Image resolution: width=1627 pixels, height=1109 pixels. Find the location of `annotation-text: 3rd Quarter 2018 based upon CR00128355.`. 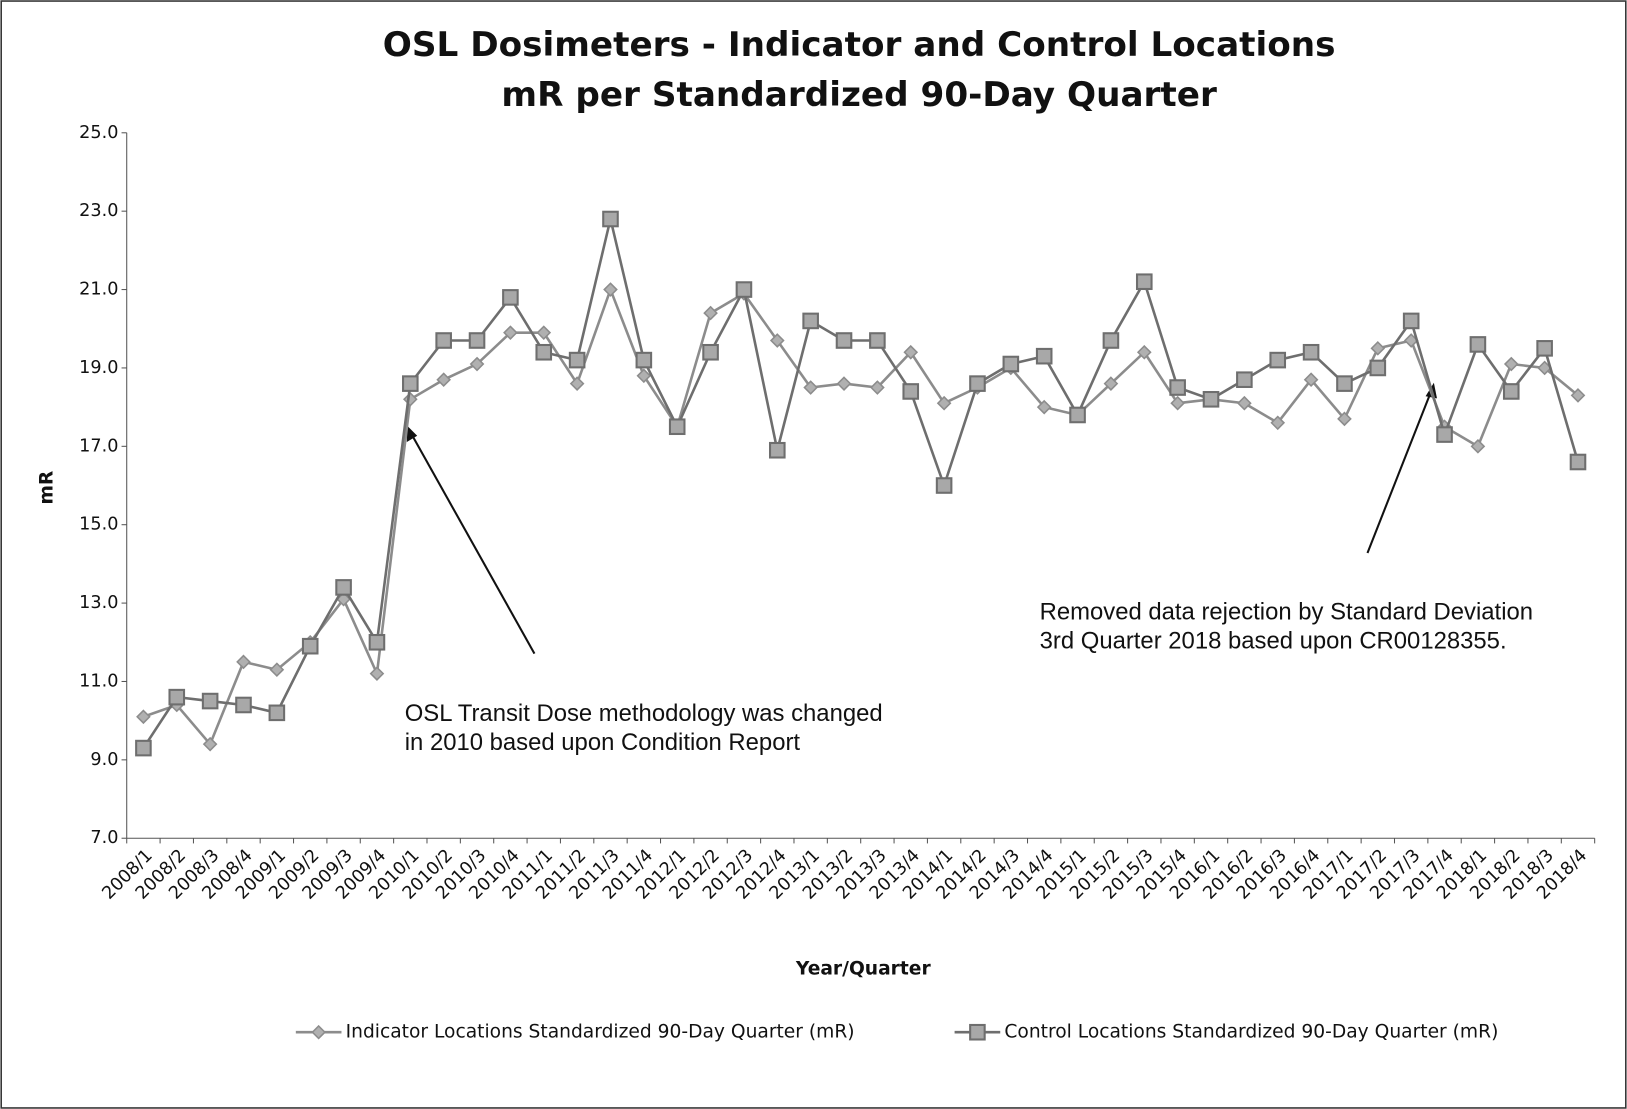

annotation-text: 3rd Quarter 2018 based upon CR00128355. is located at coordinates (1273, 640).